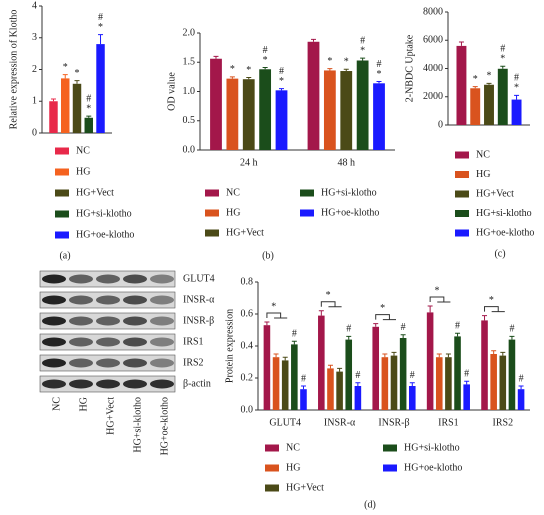  Describe the element at coordinates (13, 70) in the screenshot. I see `y-axis-label: Relative expression of Klotho` at that location.